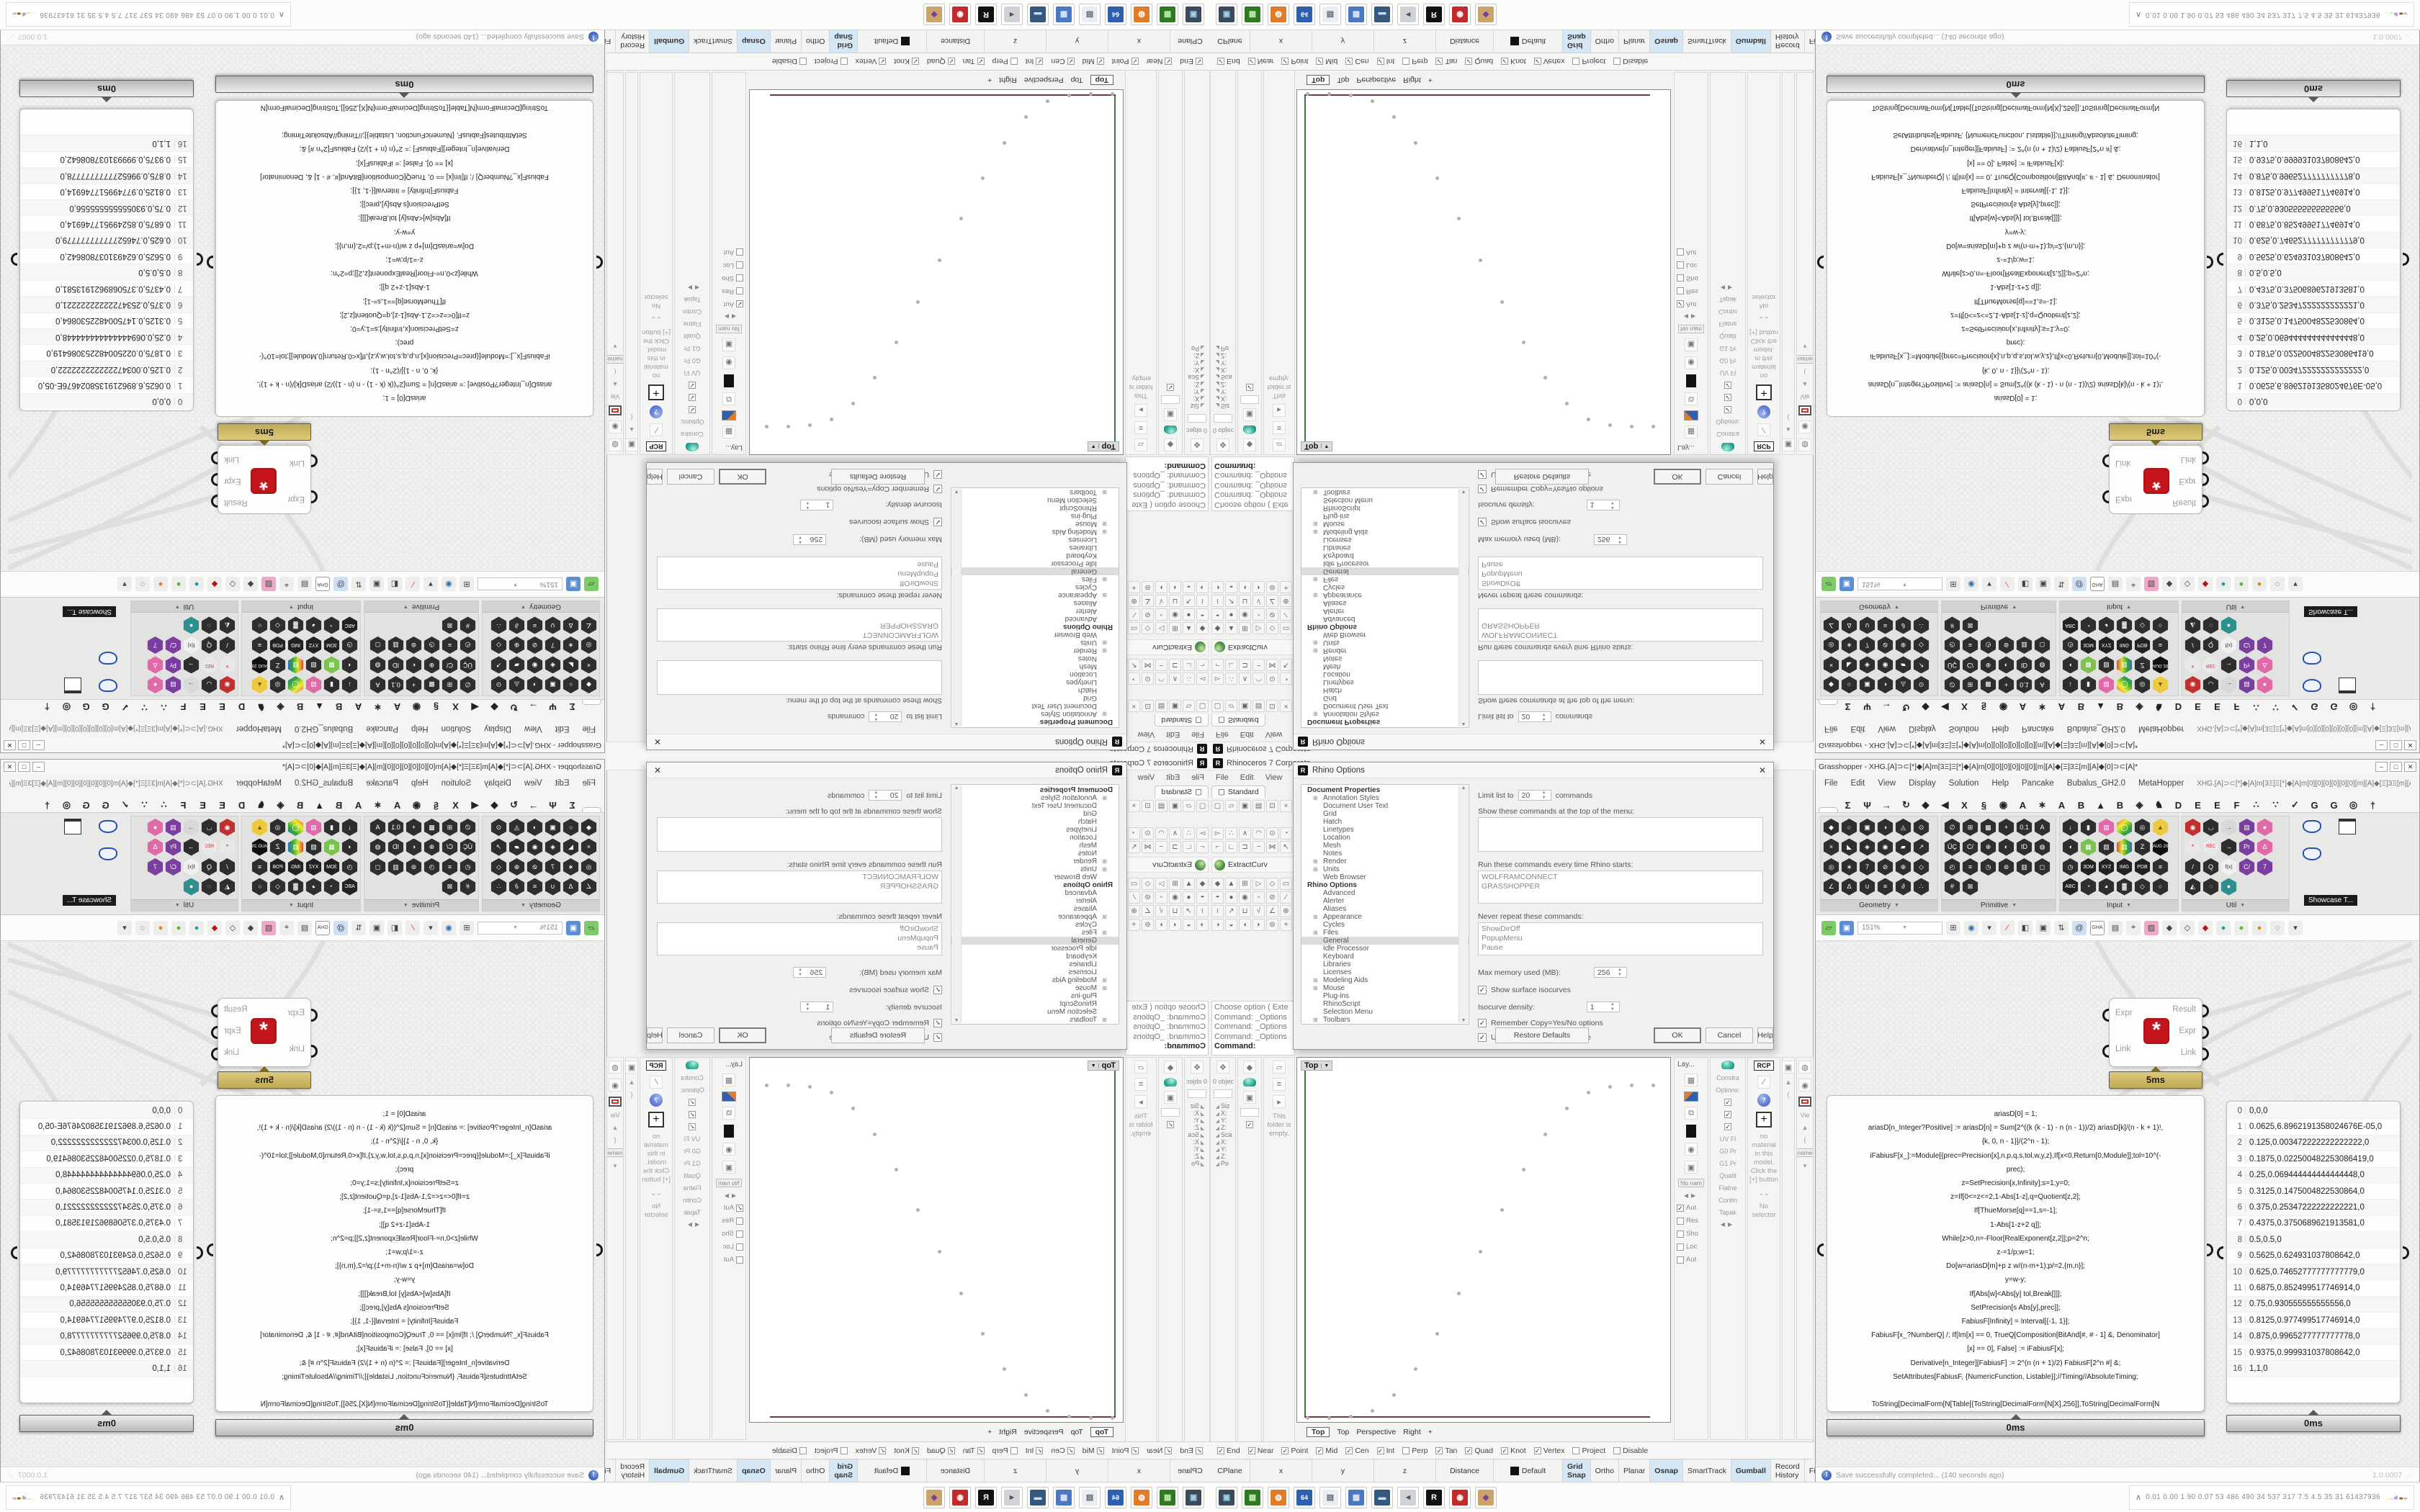  What do you see at coordinates (1329, 988) in the screenshot?
I see `tree-item: ⊞Mouse` at bounding box center [1329, 988].